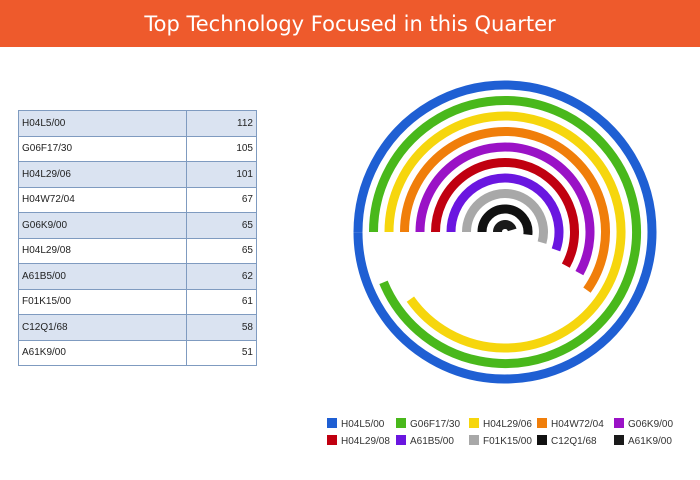  I want to click on legend-item: A61B5/00, so click(425, 441).